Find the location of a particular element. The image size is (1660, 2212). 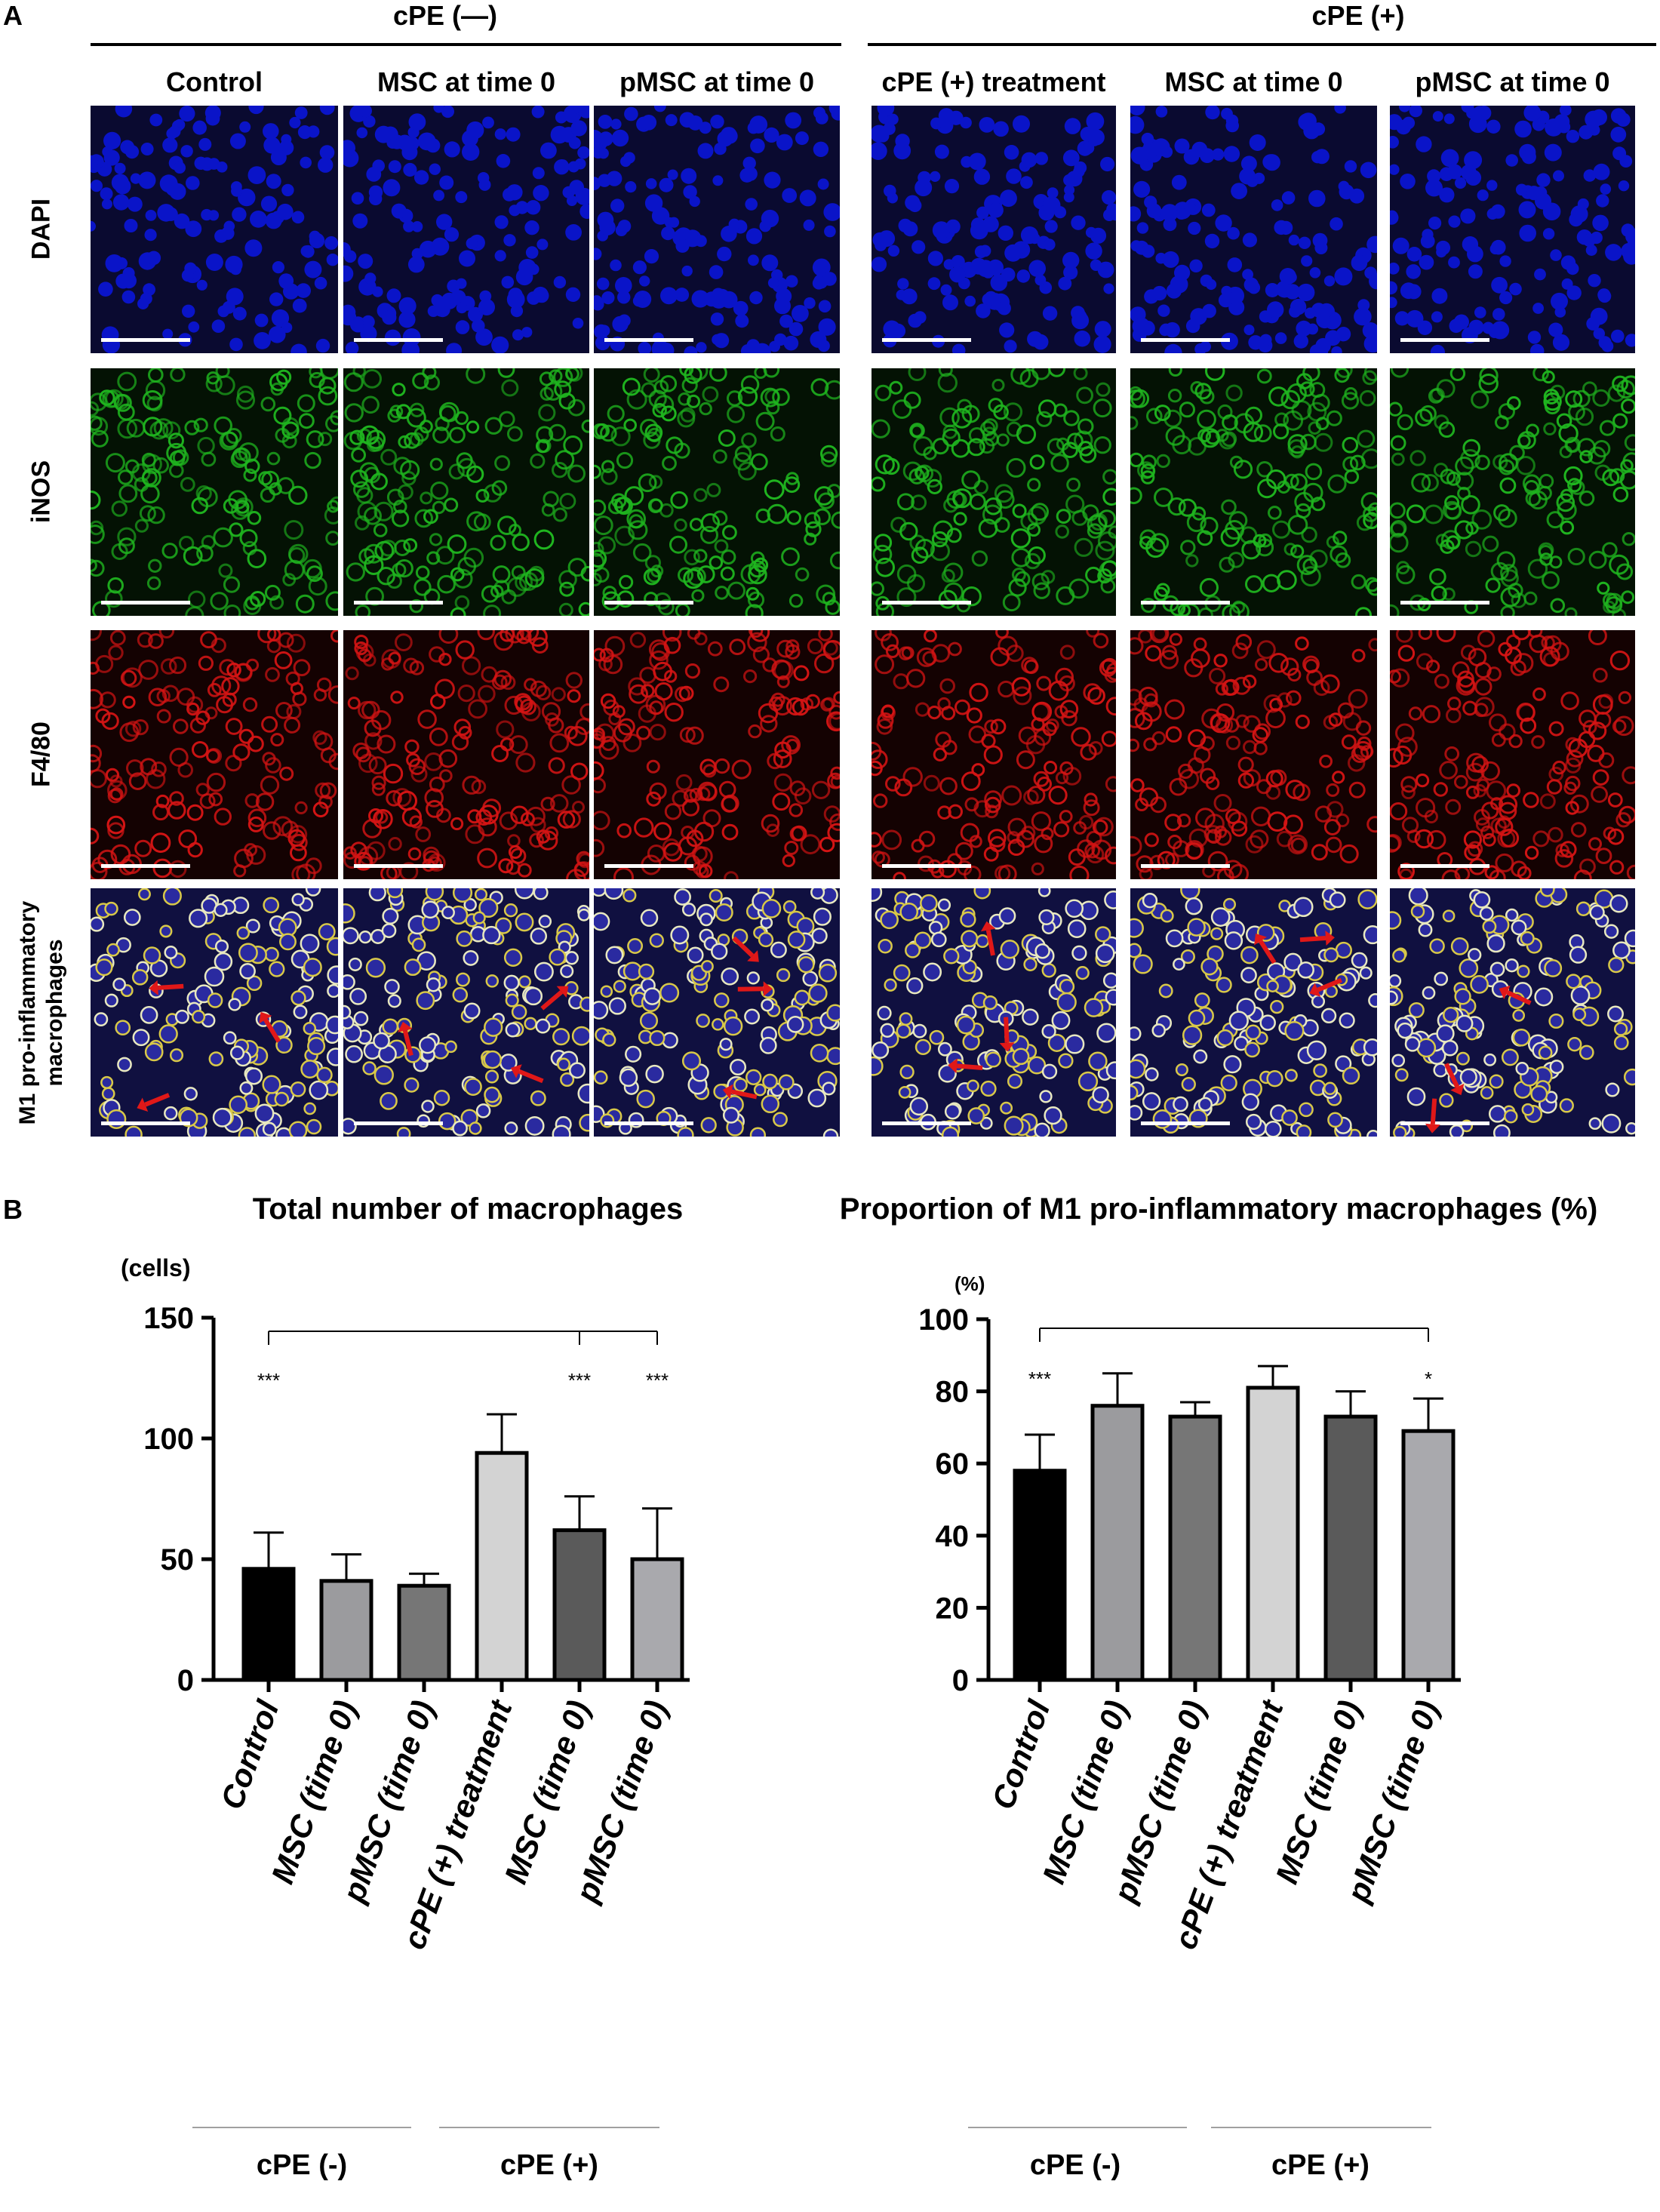

chart2-group-label-neg: cPE (-) is located at coordinates (1075, 2165).